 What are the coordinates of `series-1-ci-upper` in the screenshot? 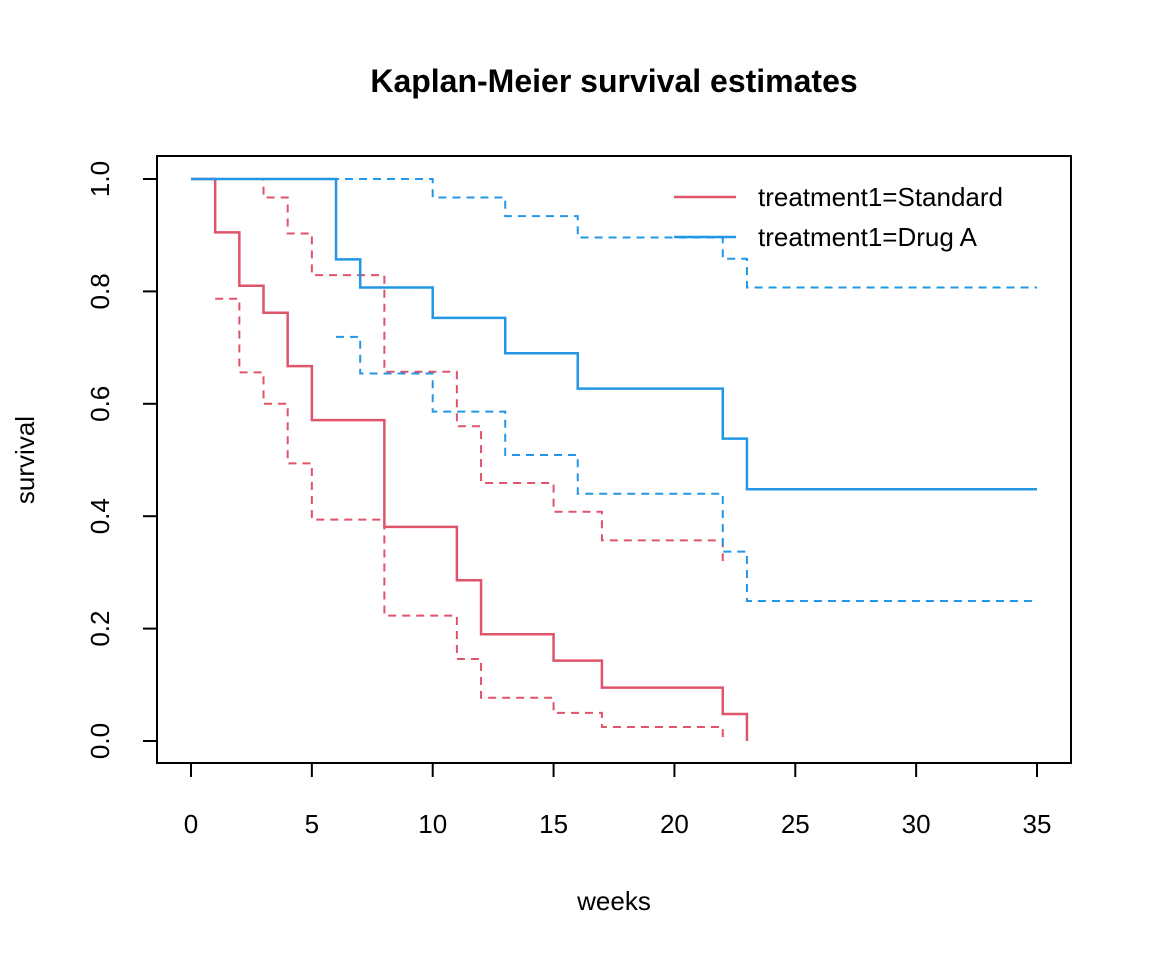 It's located at (614, 233).